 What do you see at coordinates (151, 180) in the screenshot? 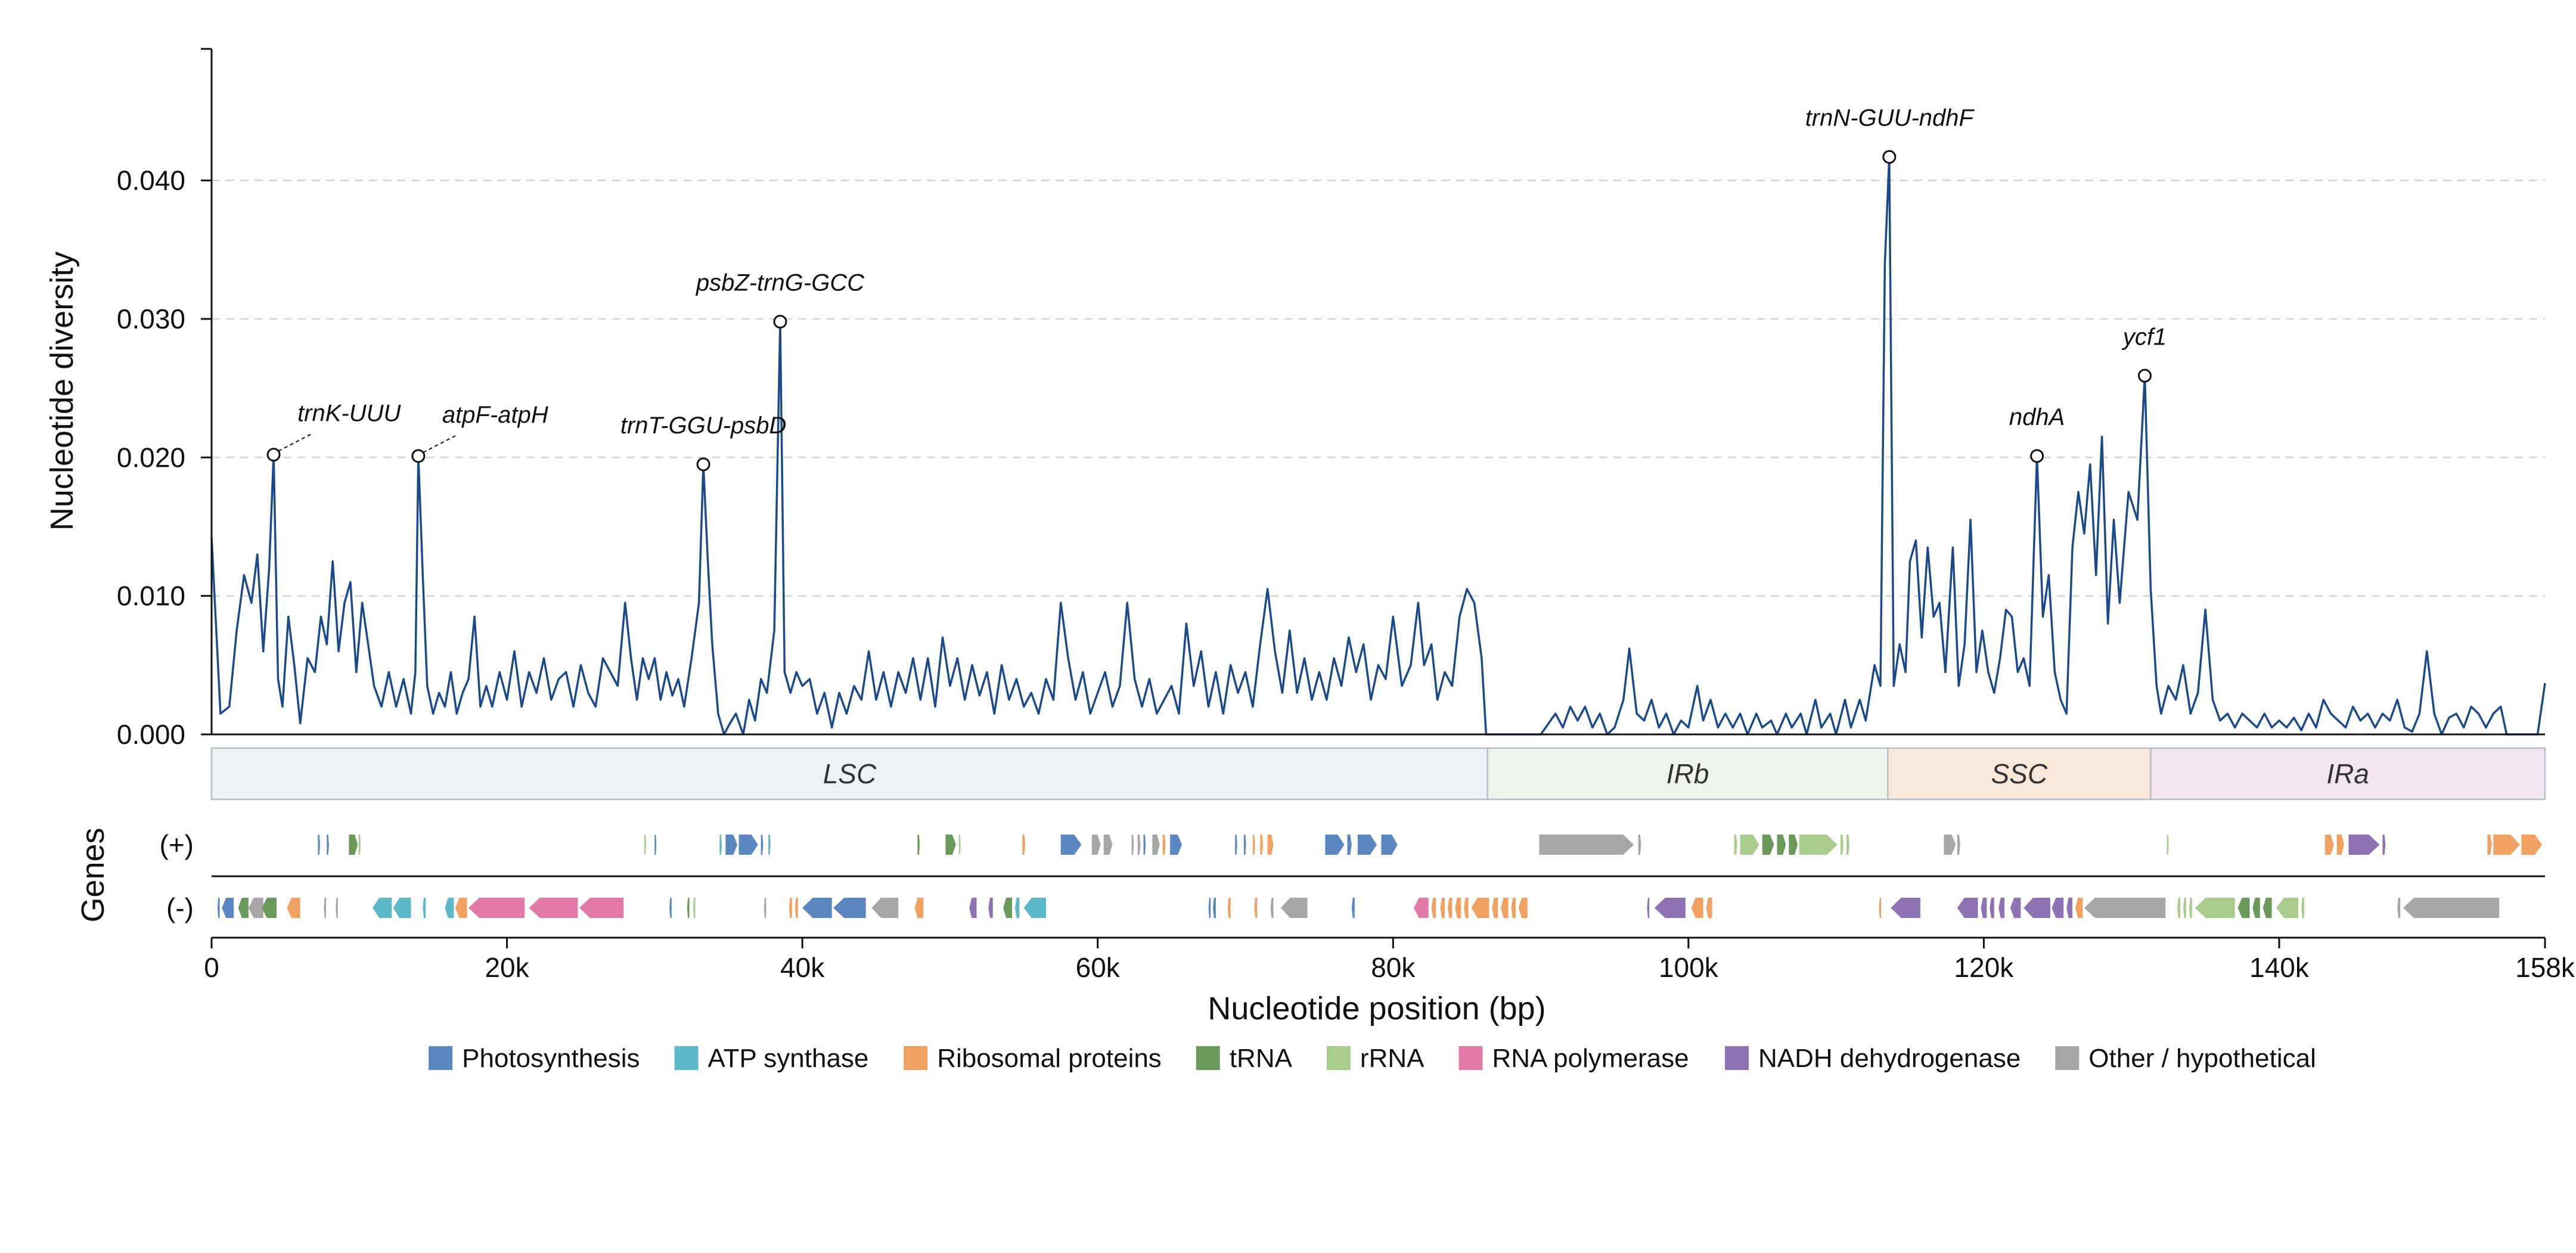
I see `y-tick-label: 0.040` at bounding box center [151, 180].